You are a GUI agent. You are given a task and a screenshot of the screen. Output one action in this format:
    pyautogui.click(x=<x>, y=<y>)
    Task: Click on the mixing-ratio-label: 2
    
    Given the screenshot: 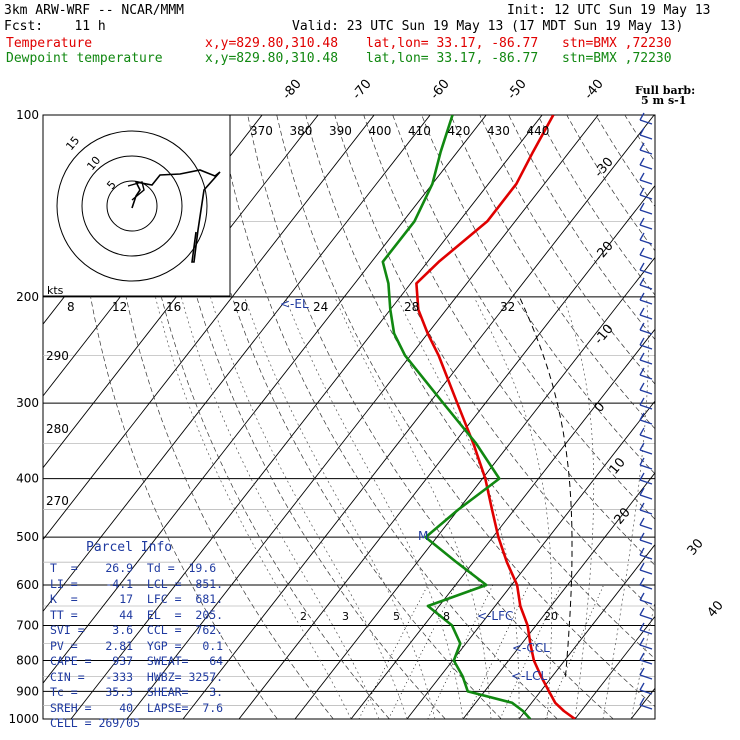 What is the action you would take?
    pyautogui.click(x=303, y=616)
    